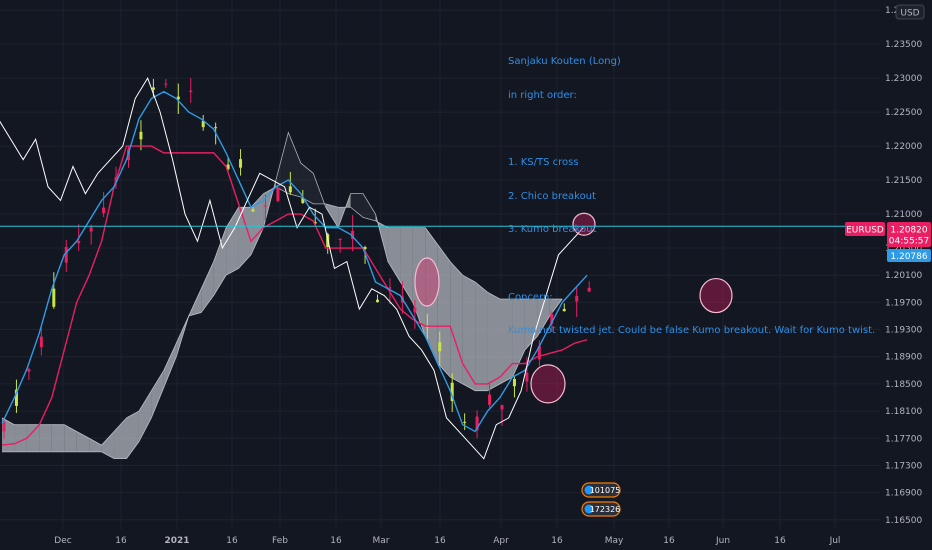 The image size is (932, 550). I want to click on price-tick-label: 1.22000, so click(903, 147).